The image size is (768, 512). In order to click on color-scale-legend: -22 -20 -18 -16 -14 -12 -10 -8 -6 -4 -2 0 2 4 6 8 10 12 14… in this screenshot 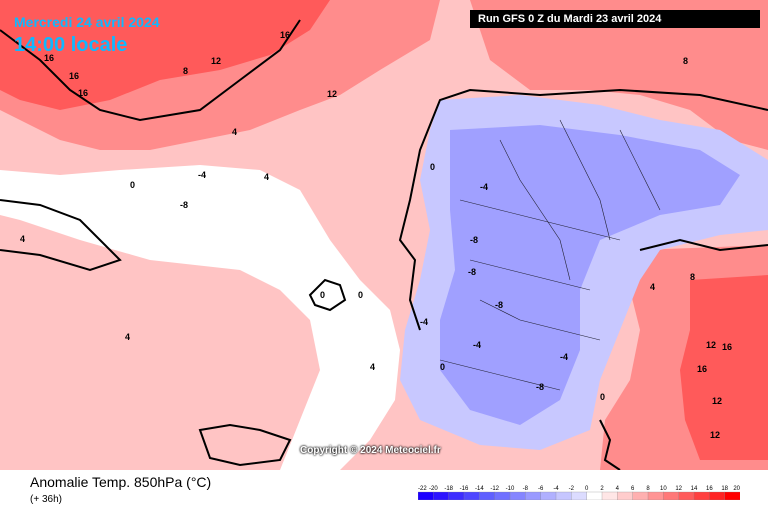, I will do `click(579, 493)`.